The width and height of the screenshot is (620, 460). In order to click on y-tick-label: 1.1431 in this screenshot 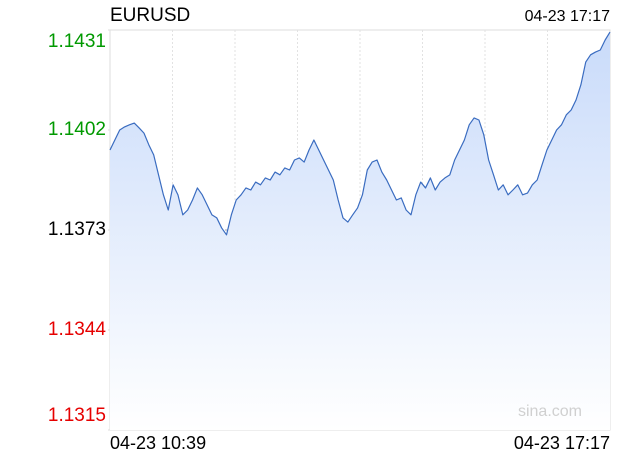, I will do `click(77, 41)`.